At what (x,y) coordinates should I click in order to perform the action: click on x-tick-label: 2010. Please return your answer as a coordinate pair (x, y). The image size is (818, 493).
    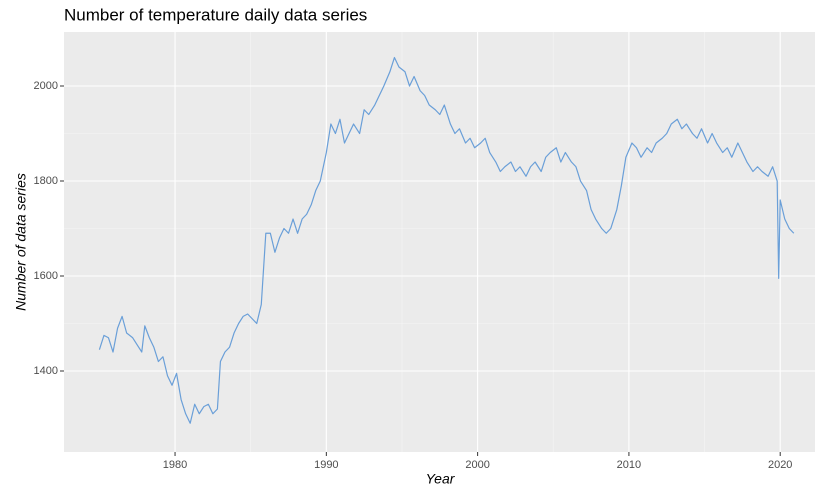
    Looking at the image, I should click on (629, 465).